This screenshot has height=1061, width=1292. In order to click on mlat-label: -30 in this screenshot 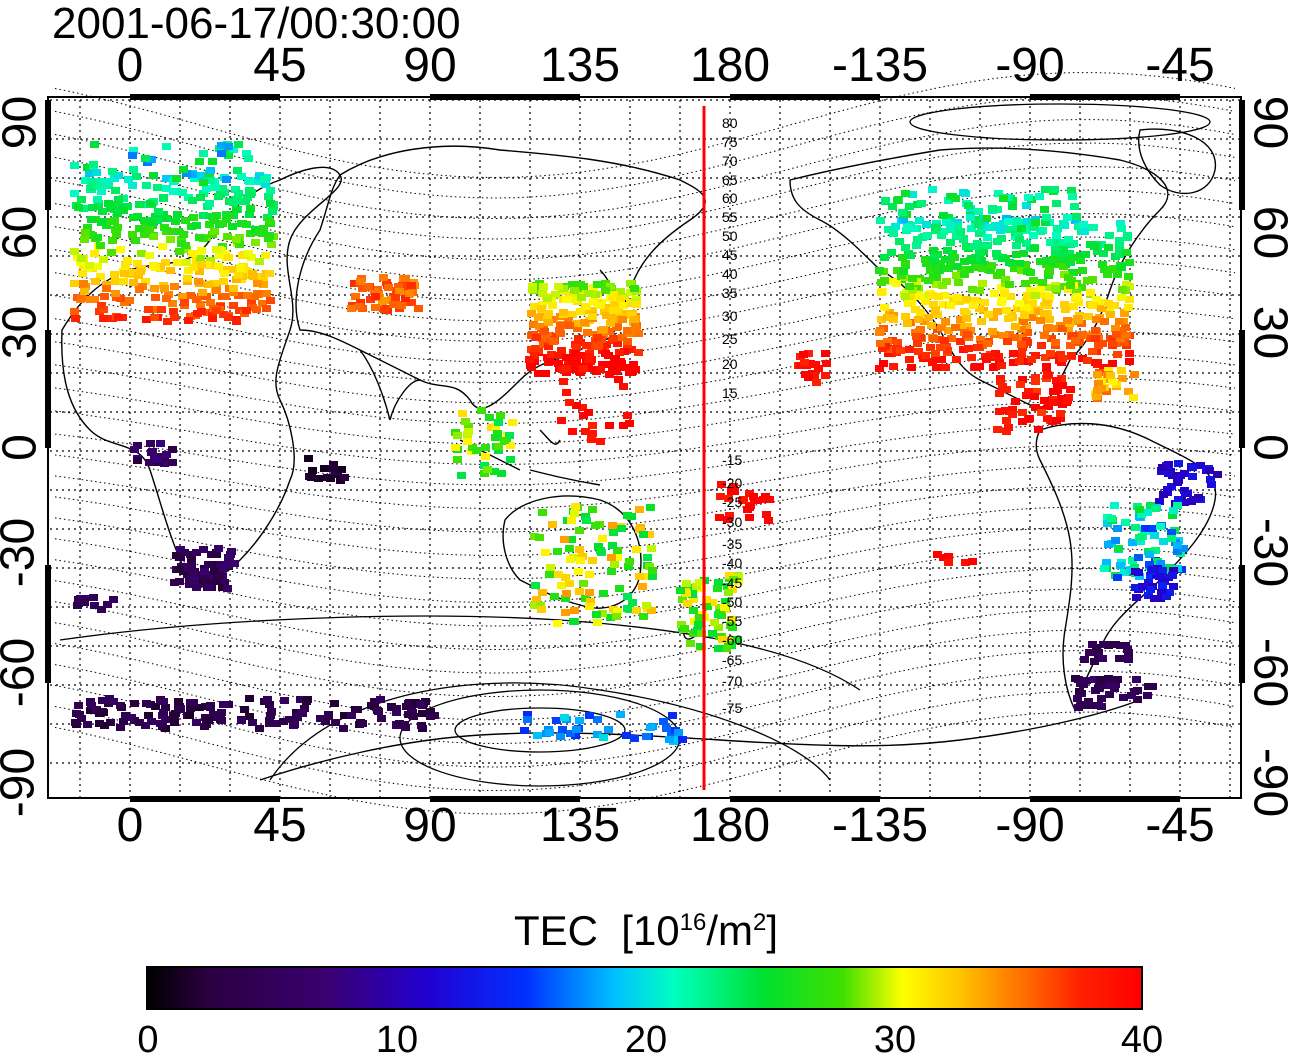, I will do `click(732, 522)`.